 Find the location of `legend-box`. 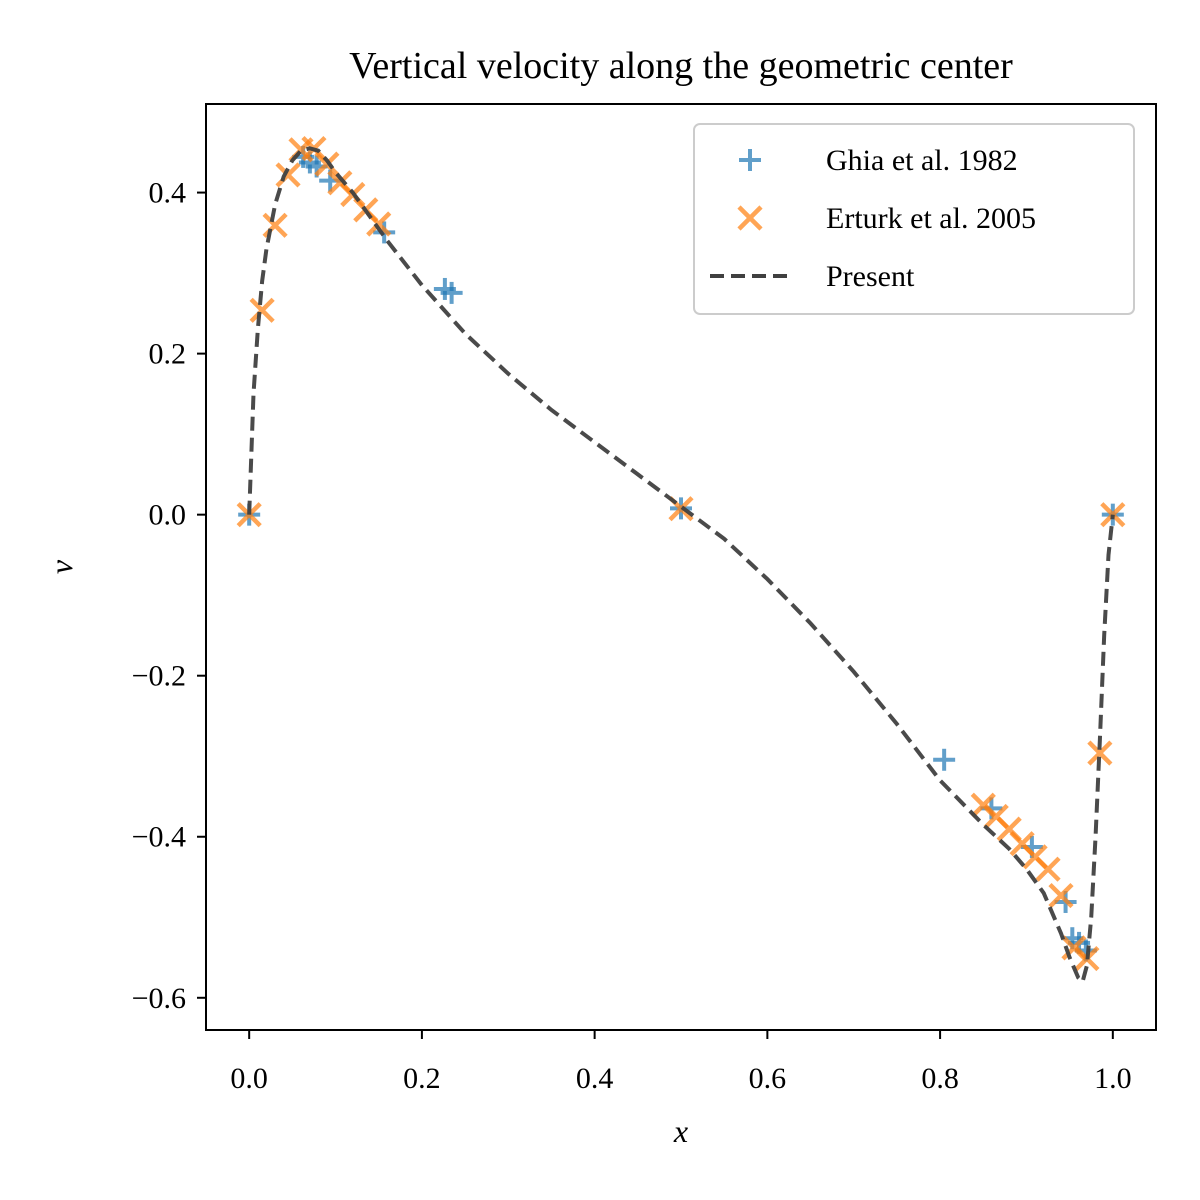

legend-box is located at coordinates (914, 219).